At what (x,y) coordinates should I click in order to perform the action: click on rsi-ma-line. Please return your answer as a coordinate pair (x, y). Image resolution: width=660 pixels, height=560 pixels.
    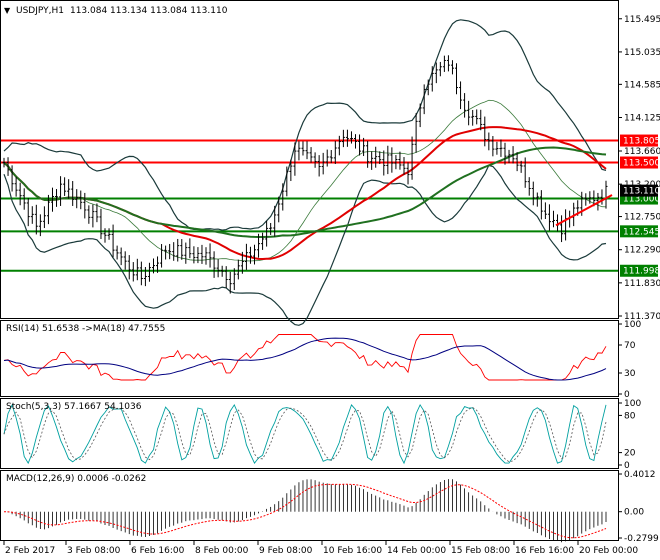
    Looking at the image, I should click on (305, 359).